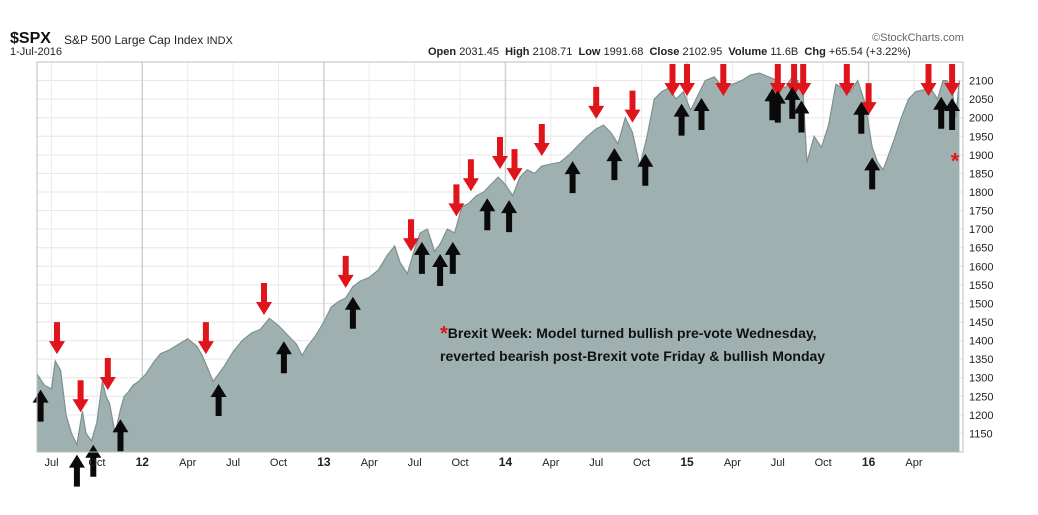  I want to click on index-name-text: S&P 500 Large Cap Index, so click(134, 40).